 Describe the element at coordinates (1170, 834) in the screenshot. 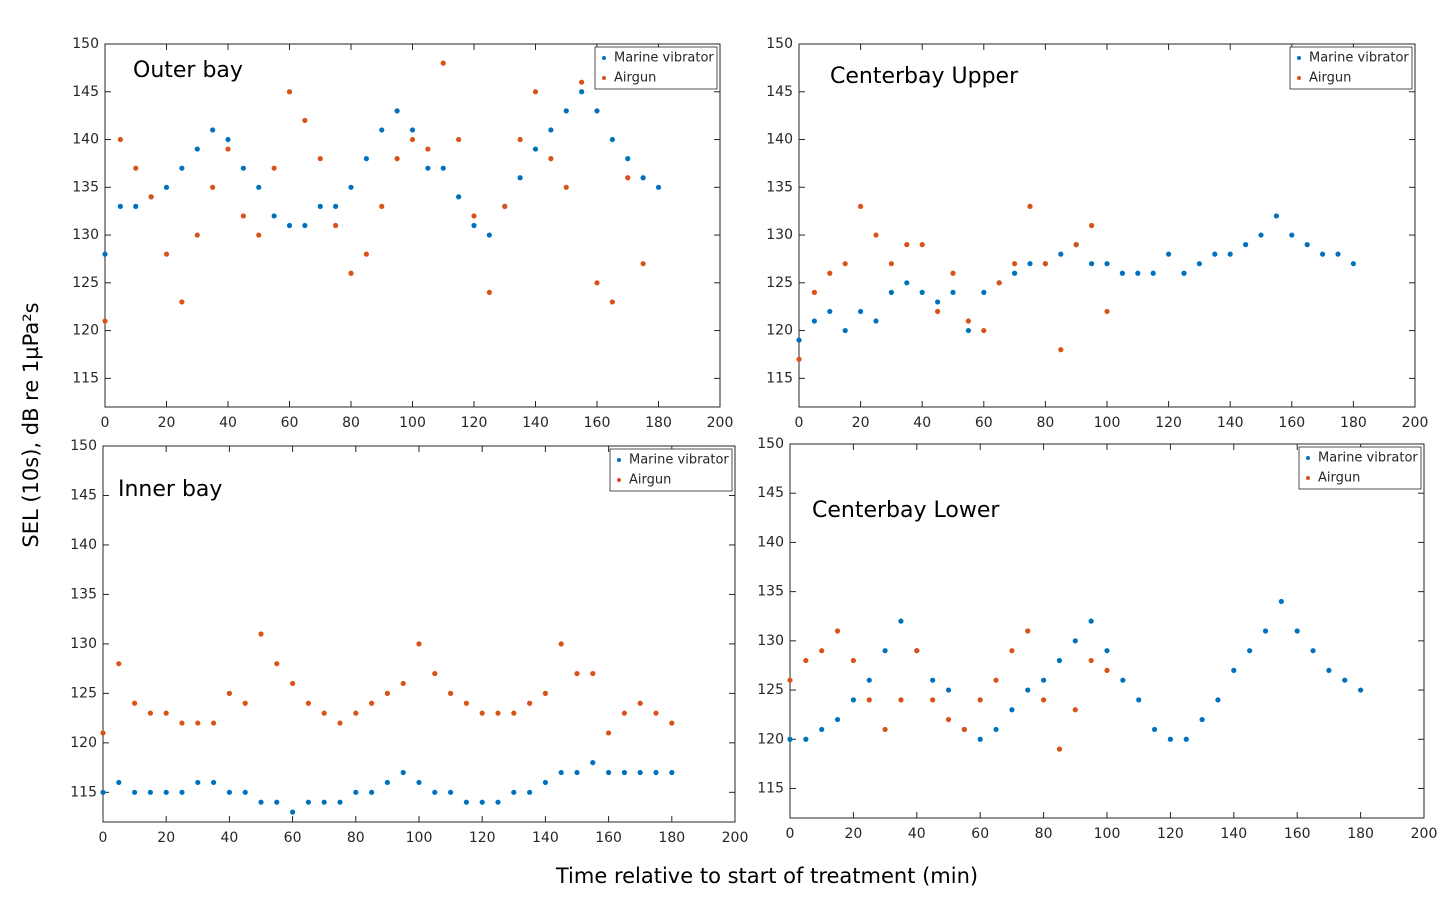

I see `x-tick-label: 120` at that location.